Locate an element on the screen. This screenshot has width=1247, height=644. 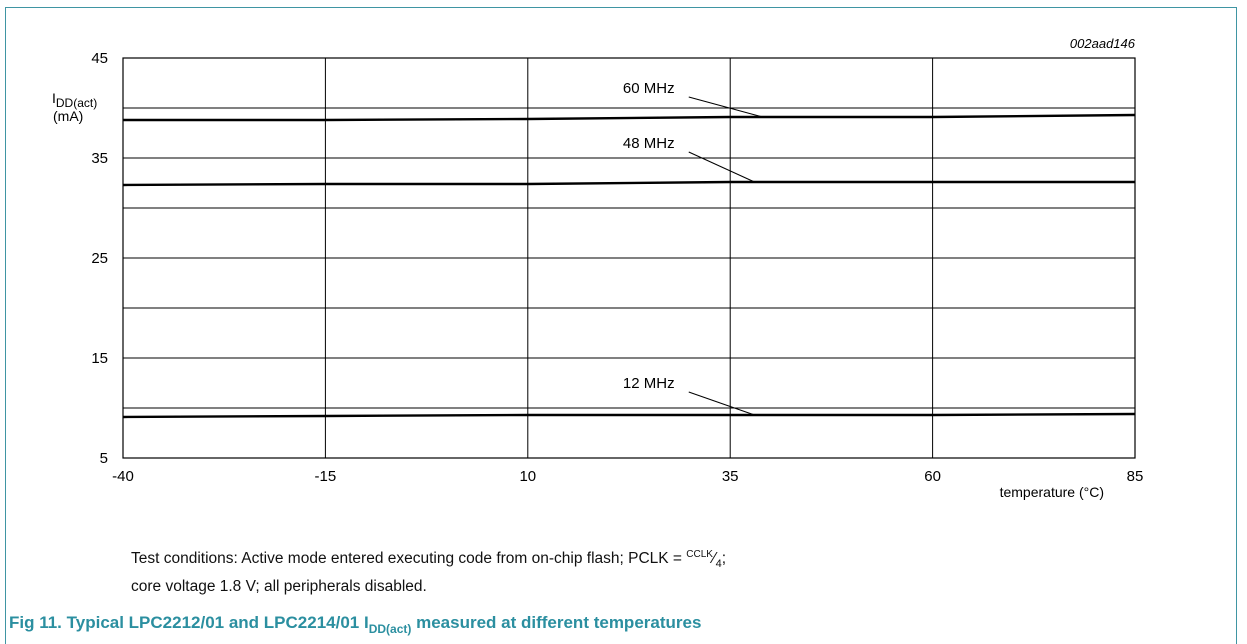
y-axis-unit: (mA) is located at coordinates (68, 116).